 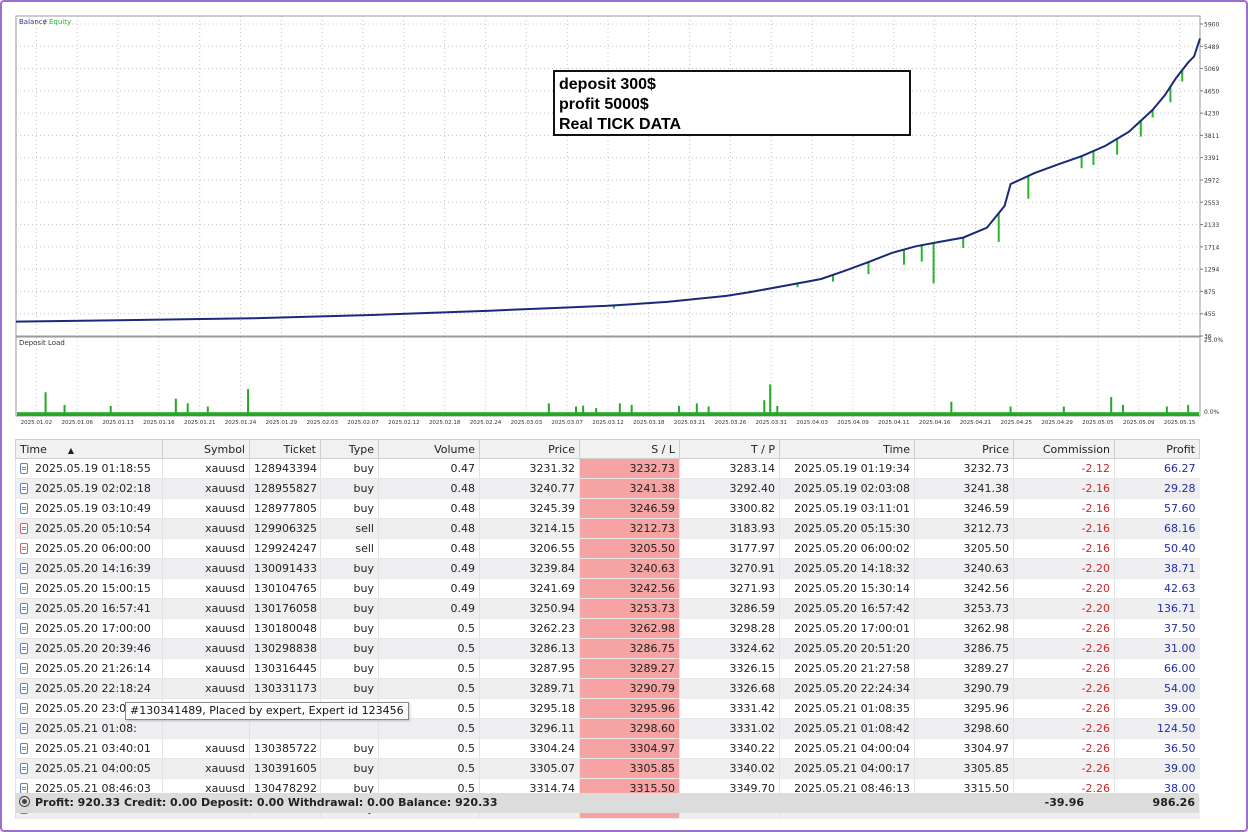 What do you see at coordinates (24, 801) in the screenshot?
I see `summary-circle-icon` at bounding box center [24, 801].